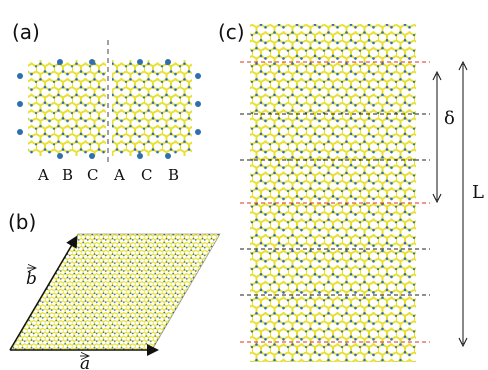 The image size is (488, 370). Describe the element at coordinates (26, 32) in the screenshot. I see `panel-a-label: (a)` at that location.